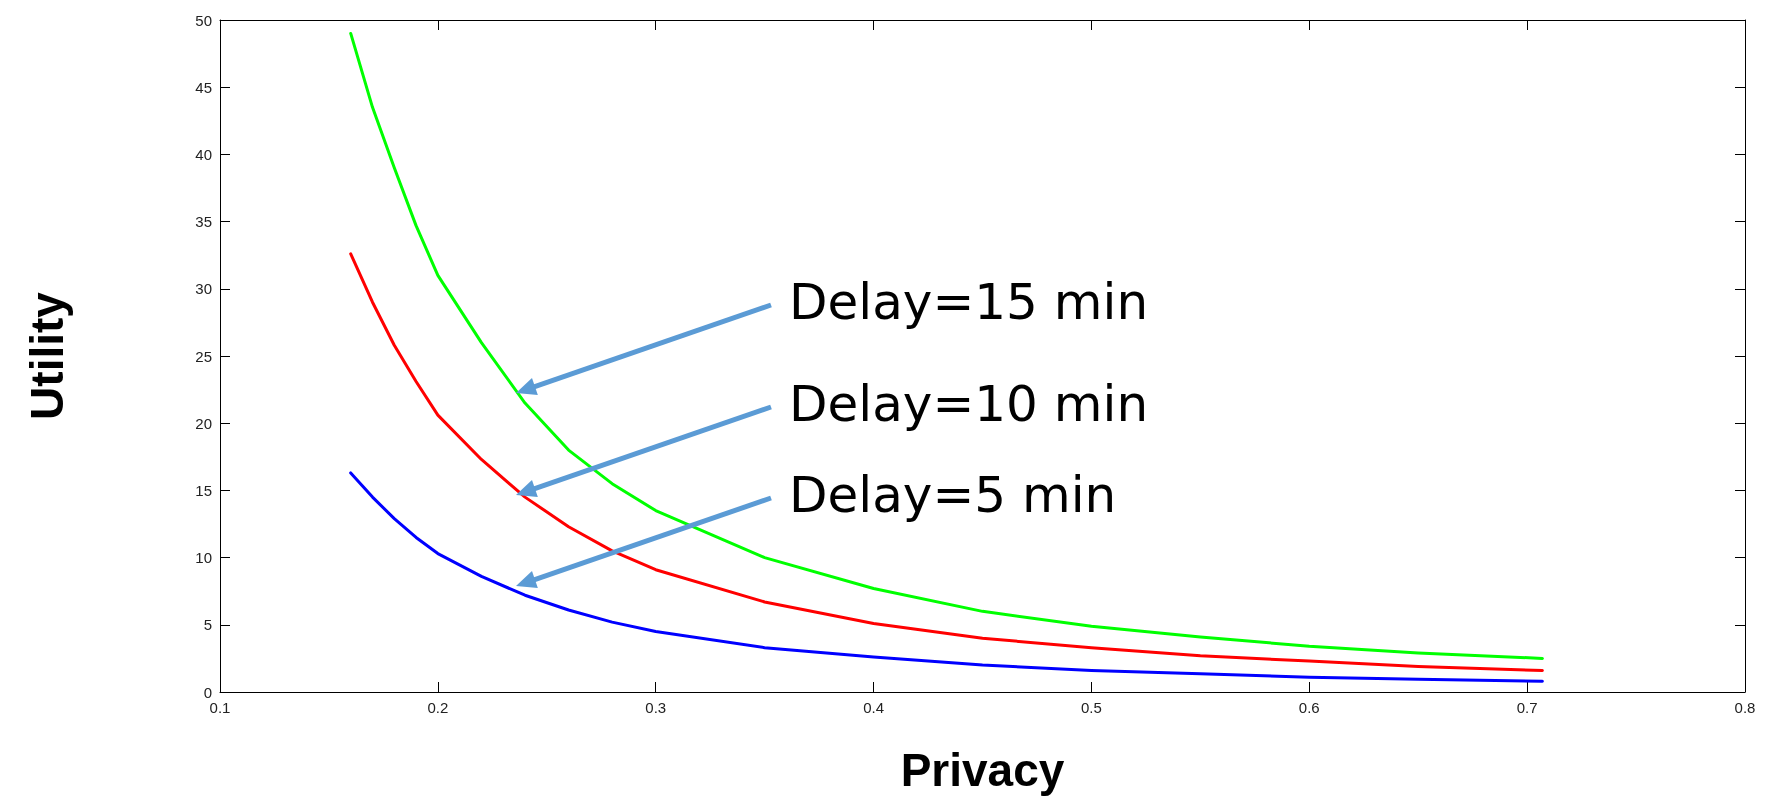 Image resolution: width=1777 pixels, height=806 pixels. What do you see at coordinates (203, 558) in the screenshot?
I see `y-tick-label: 10` at bounding box center [203, 558].